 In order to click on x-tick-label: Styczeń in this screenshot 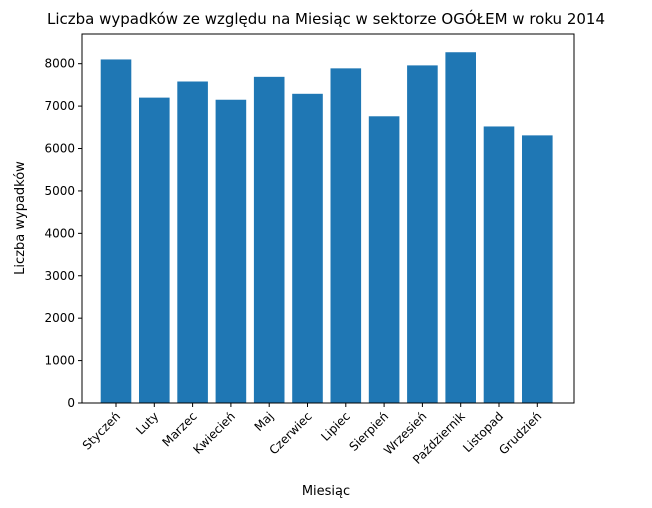, I will do `click(101, 430)`.